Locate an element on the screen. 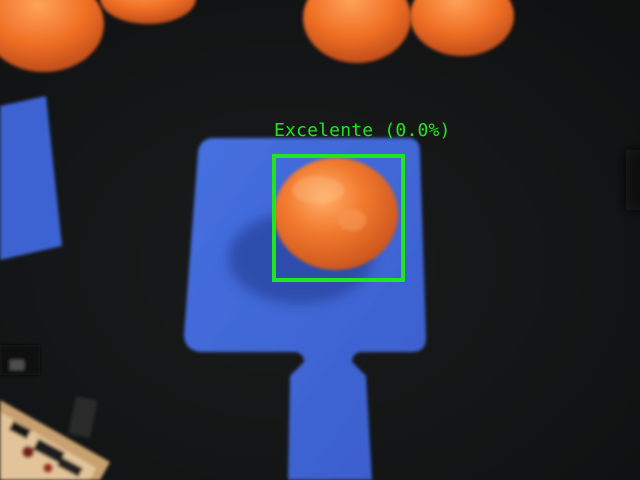  orange-top-center-left is located at coordinates (148, 12).